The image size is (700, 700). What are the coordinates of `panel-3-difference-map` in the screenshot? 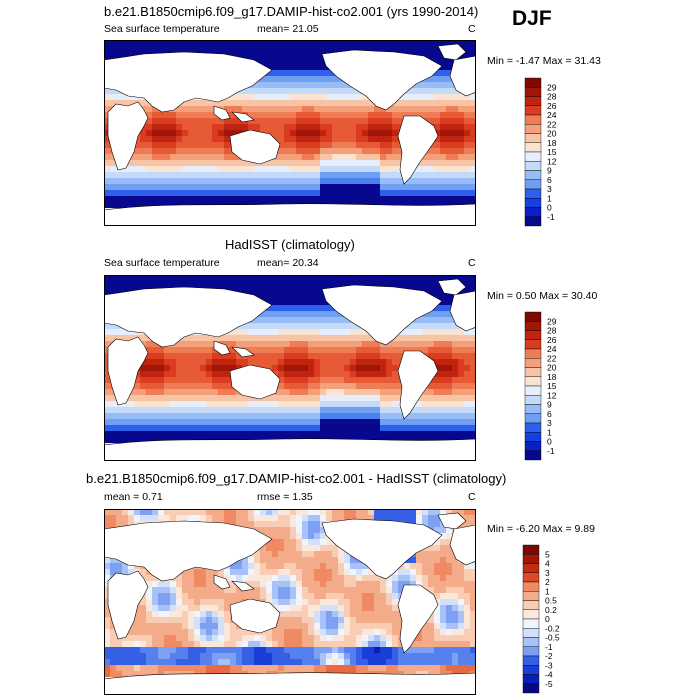 It's located at (290, 602).